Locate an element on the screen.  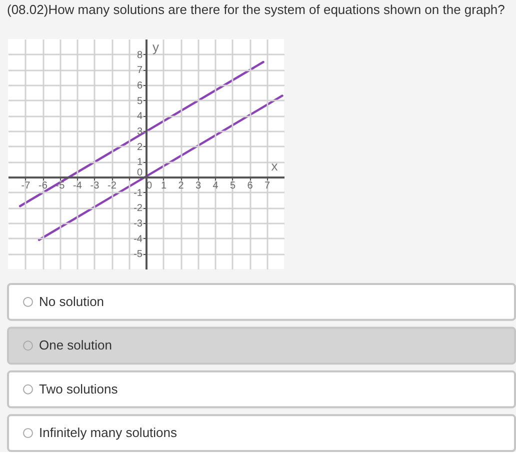
x-tick-label: -3 is located at coordinates (95, 186).